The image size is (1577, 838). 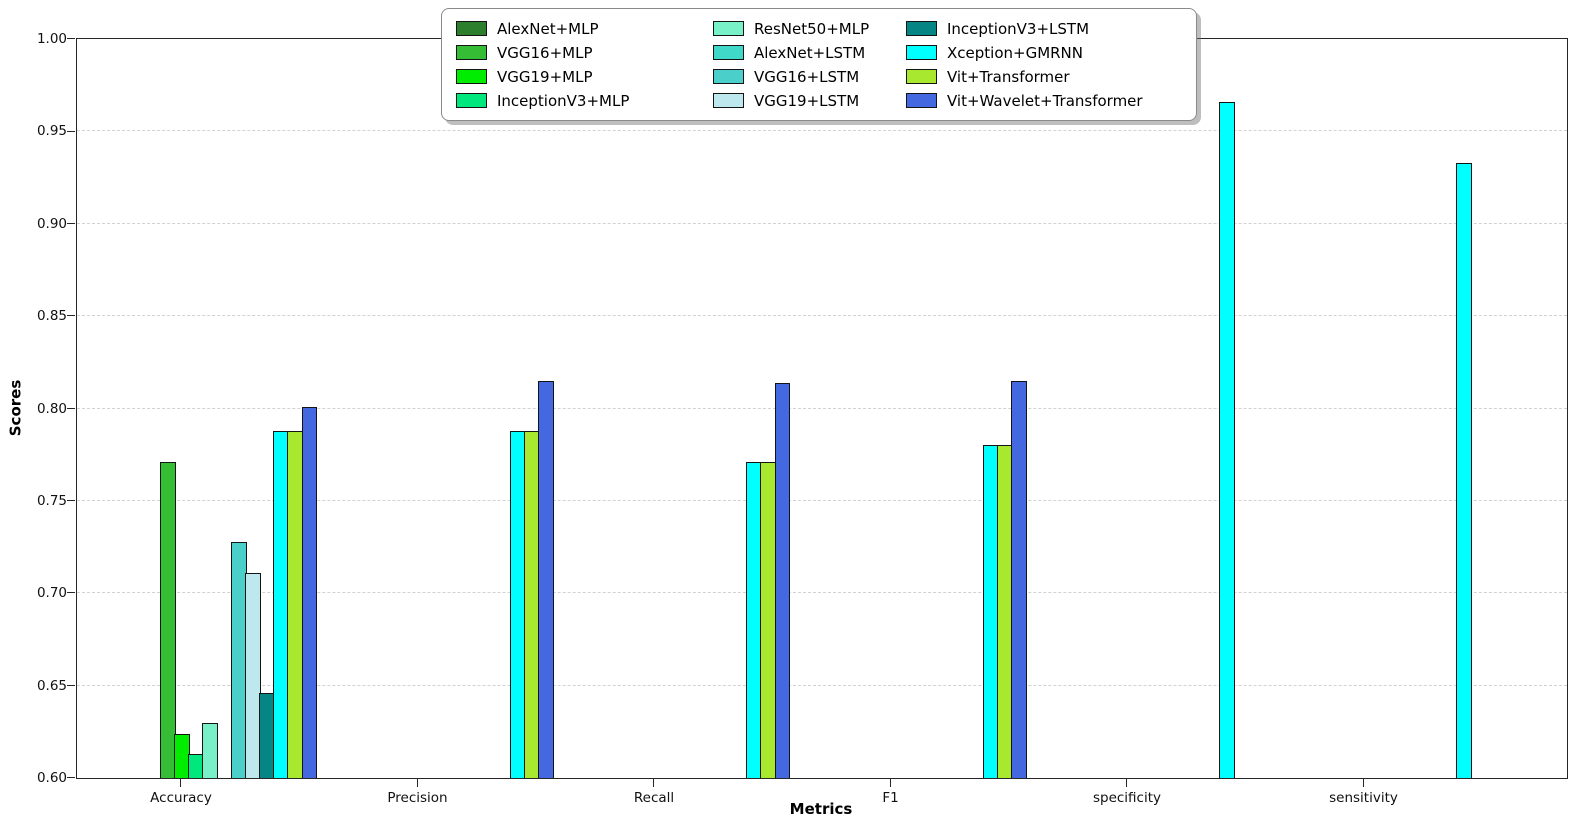 What do you see at coordinates (1018, 28) in the screenshot?
I see `legend-label: InceptionV3+LSTM` at bounding box center [1018, 28].